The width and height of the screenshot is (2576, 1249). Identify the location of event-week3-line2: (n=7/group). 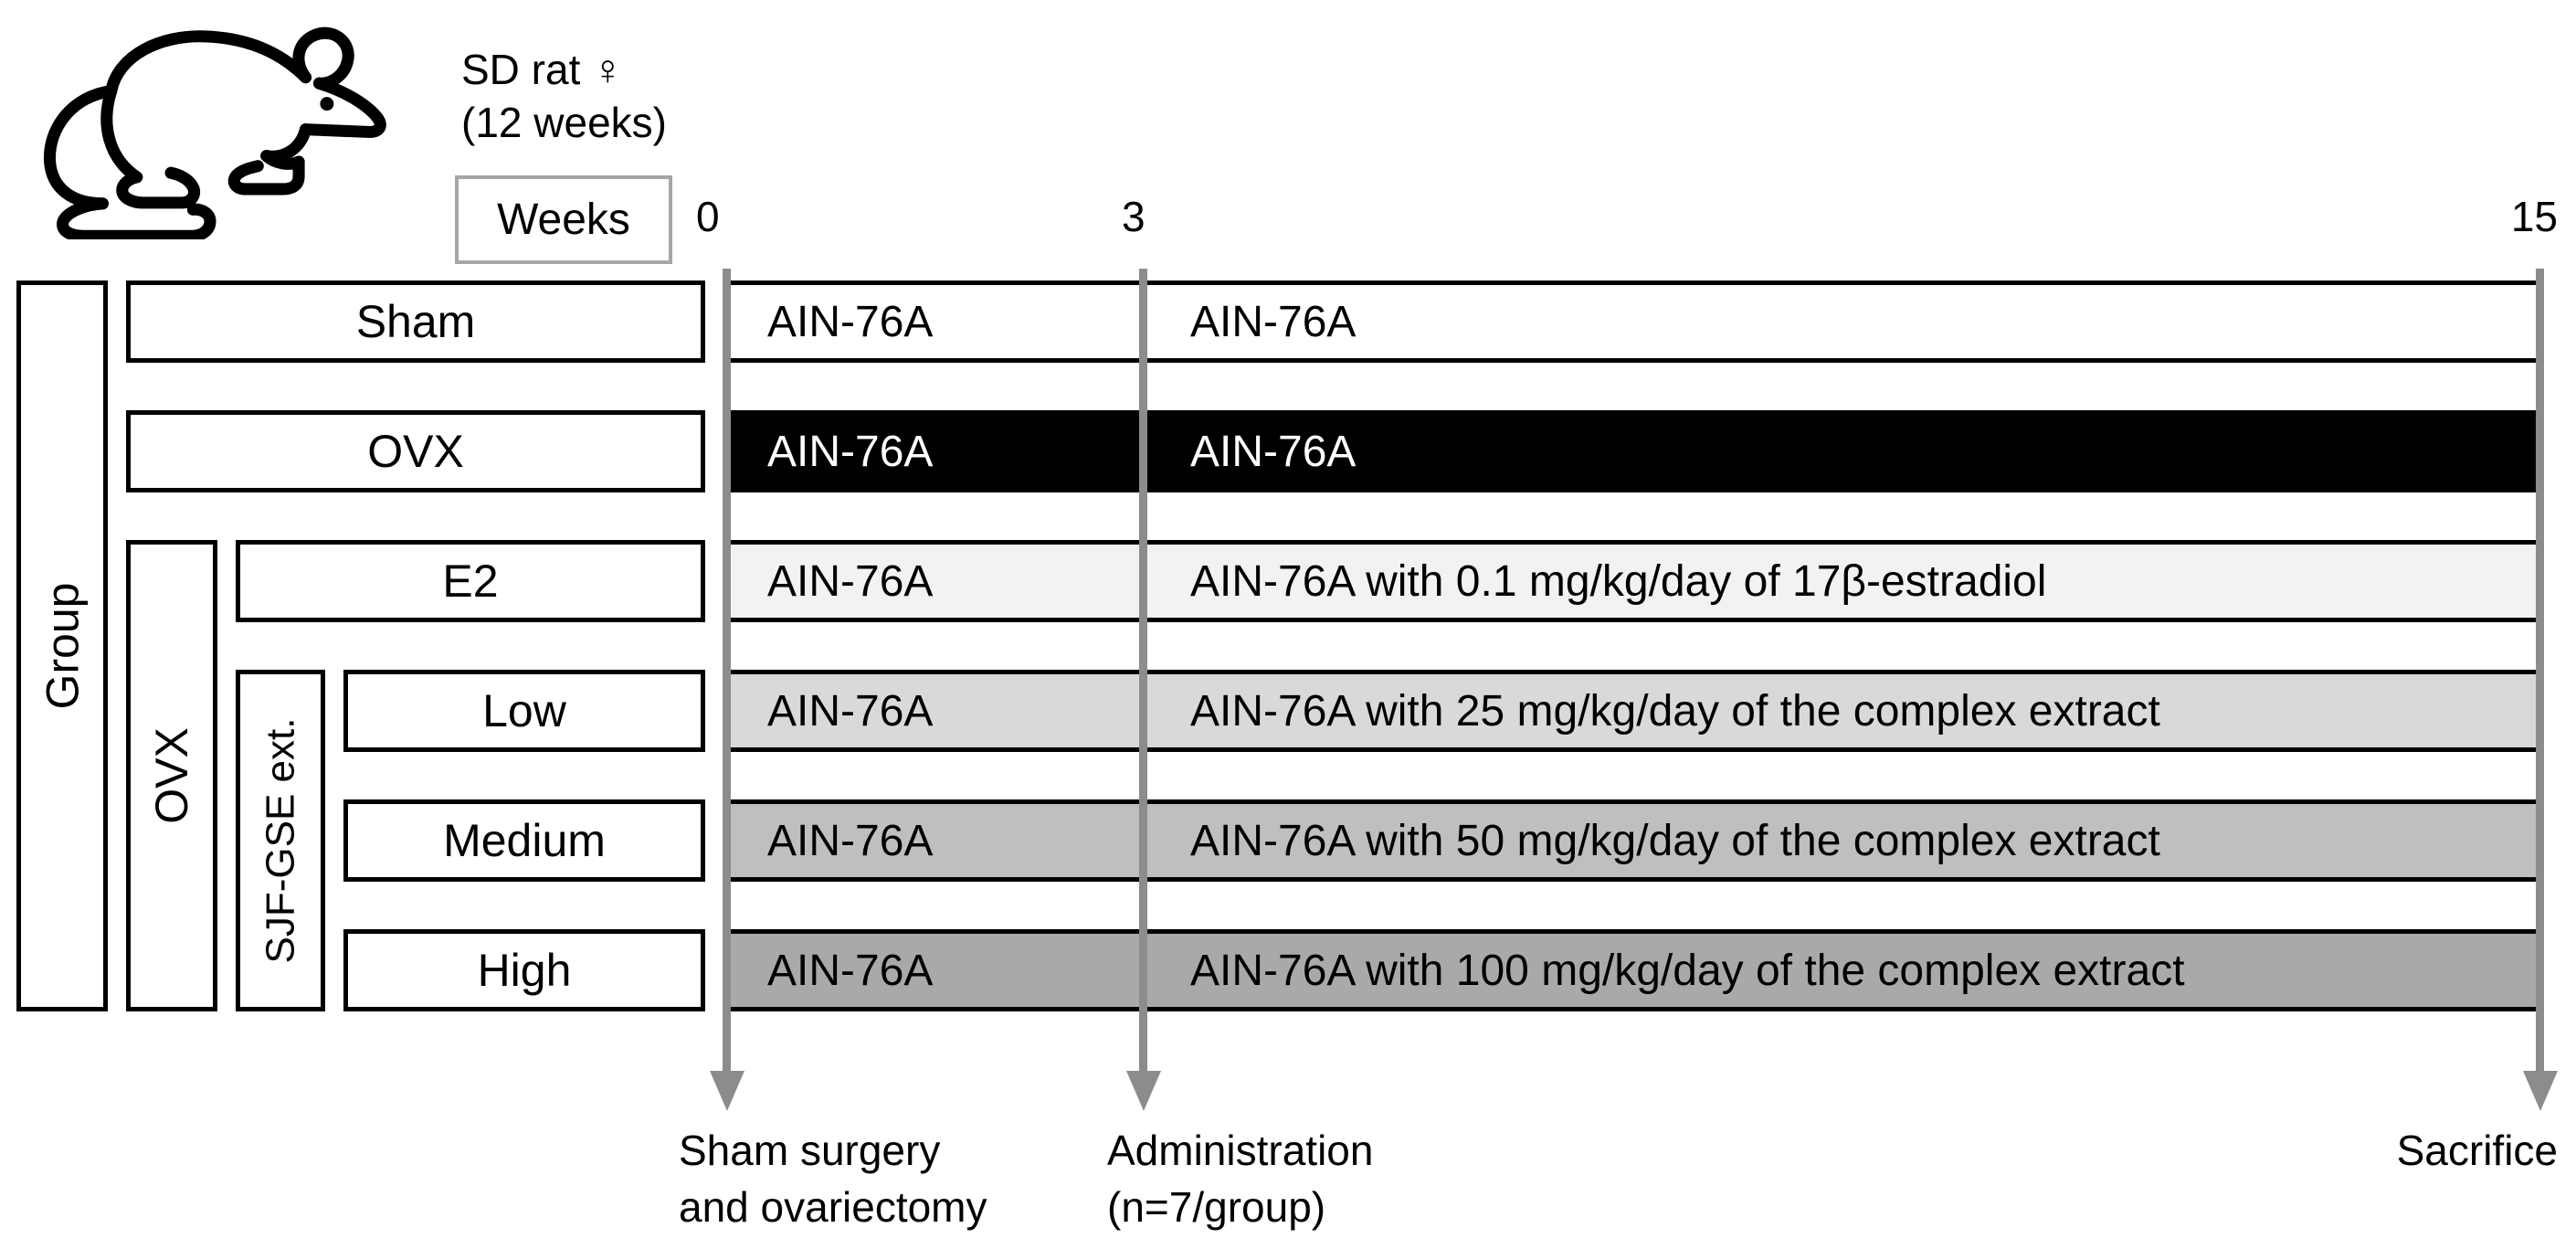
(1216, 1207).